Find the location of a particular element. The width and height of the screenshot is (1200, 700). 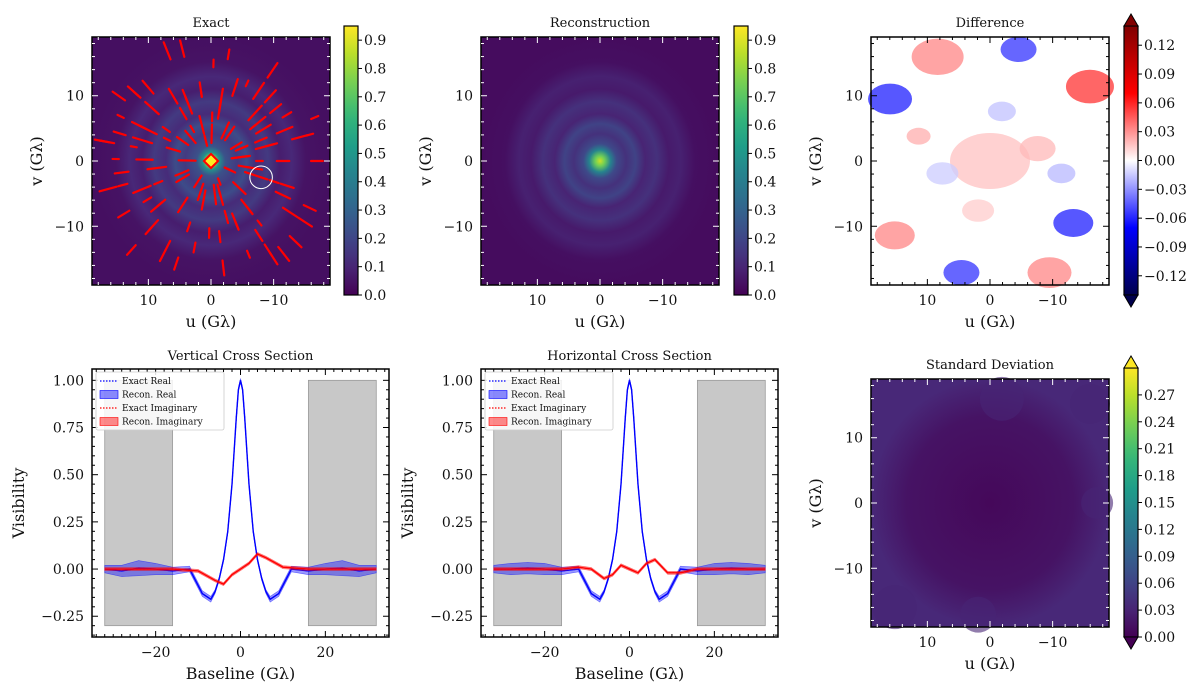

colorbar-tick-label: −0.06 is located at coordinates (1165, 219).